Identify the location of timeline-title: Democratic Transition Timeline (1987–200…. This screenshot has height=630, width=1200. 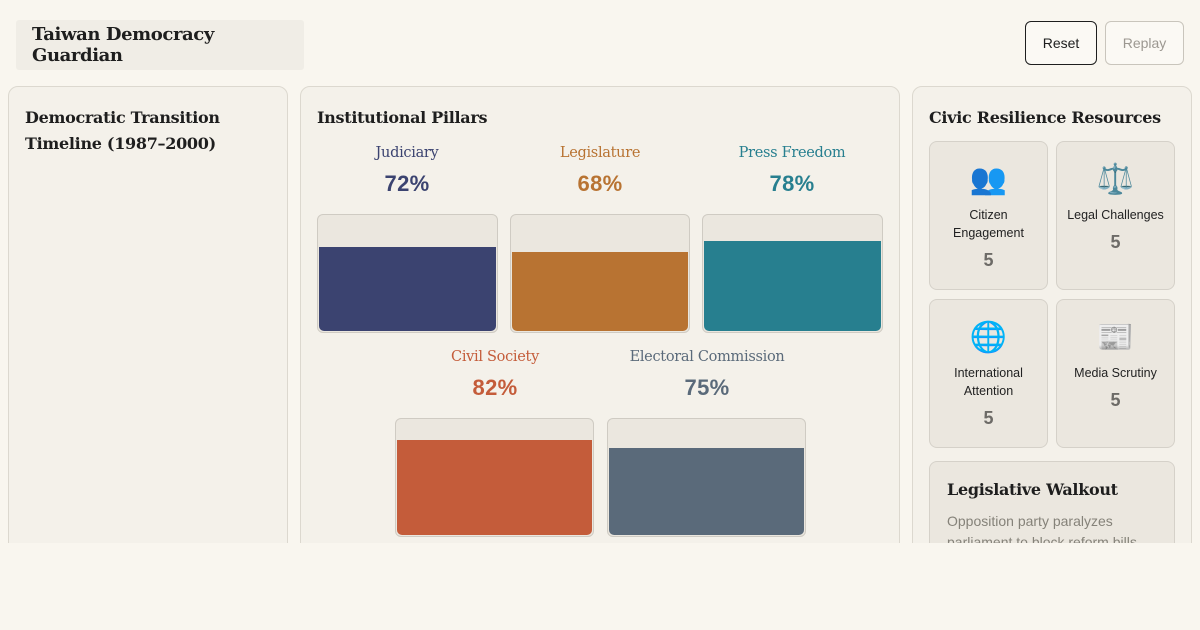
(122, 130).